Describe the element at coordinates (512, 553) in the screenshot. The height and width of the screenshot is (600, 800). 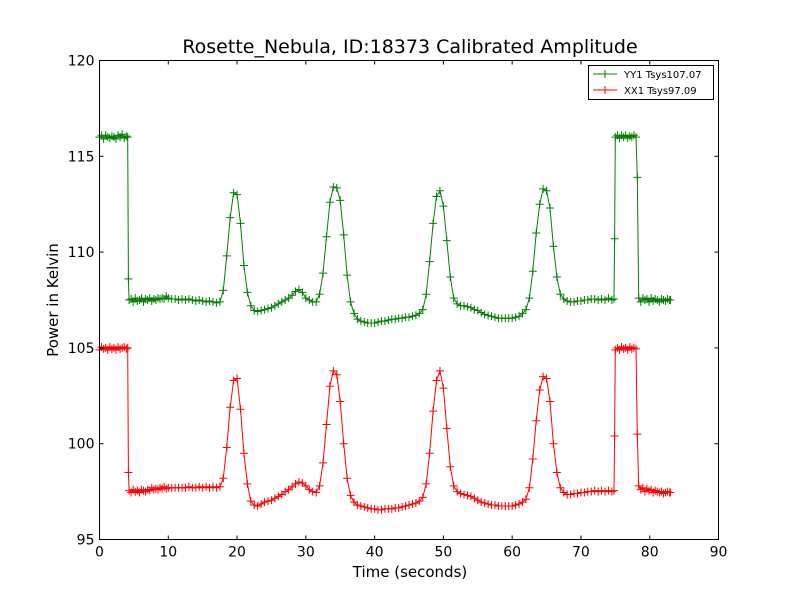
I see `x-tick-label-6: 60` at that location.